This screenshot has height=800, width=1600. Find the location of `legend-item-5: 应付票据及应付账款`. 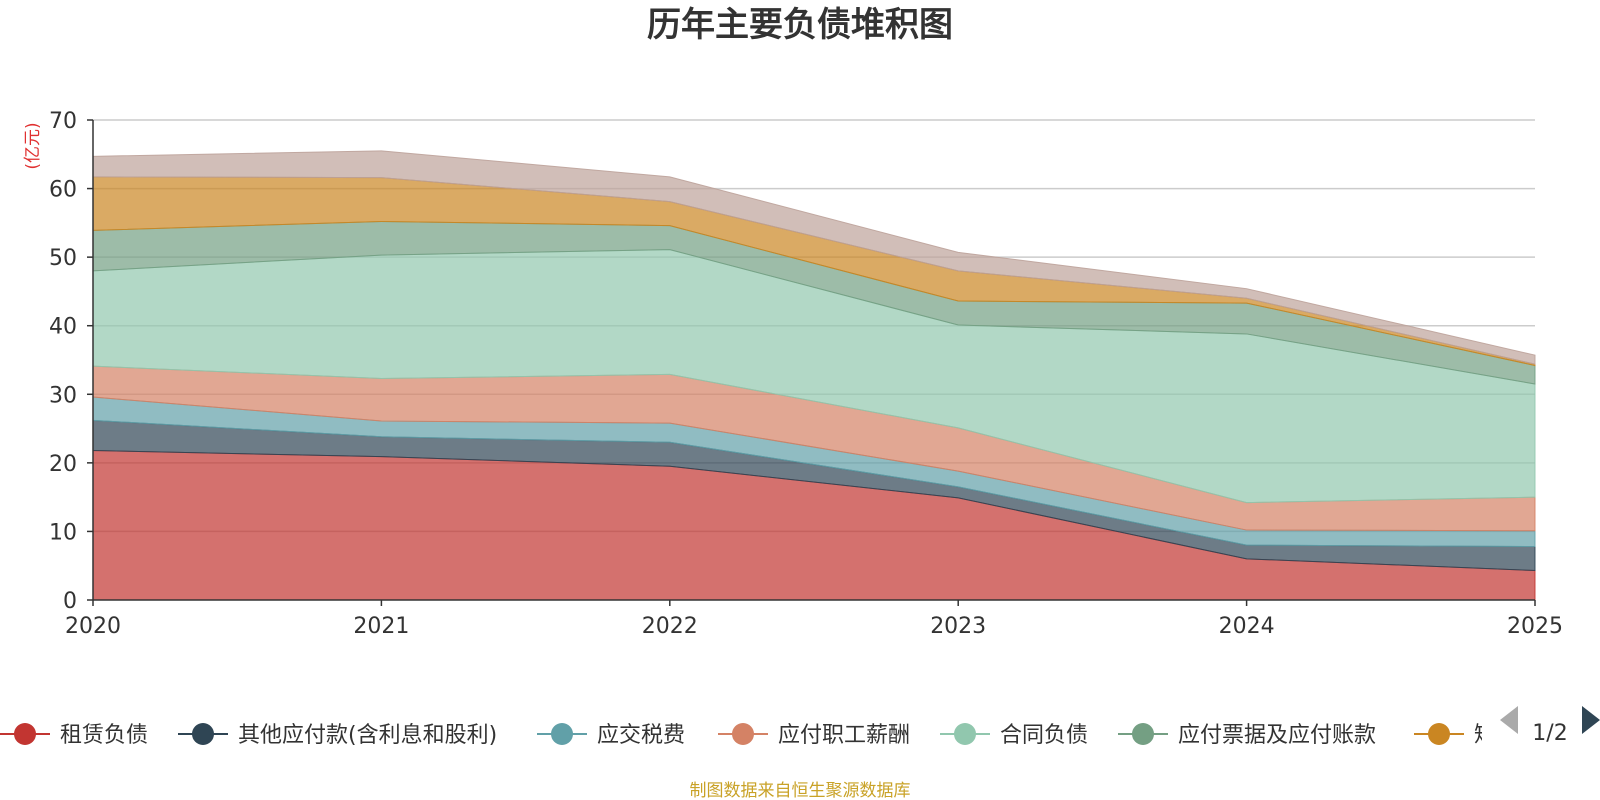

legend-item-5: 应付票据及应付账款 is located at coordinates (1247, 735).